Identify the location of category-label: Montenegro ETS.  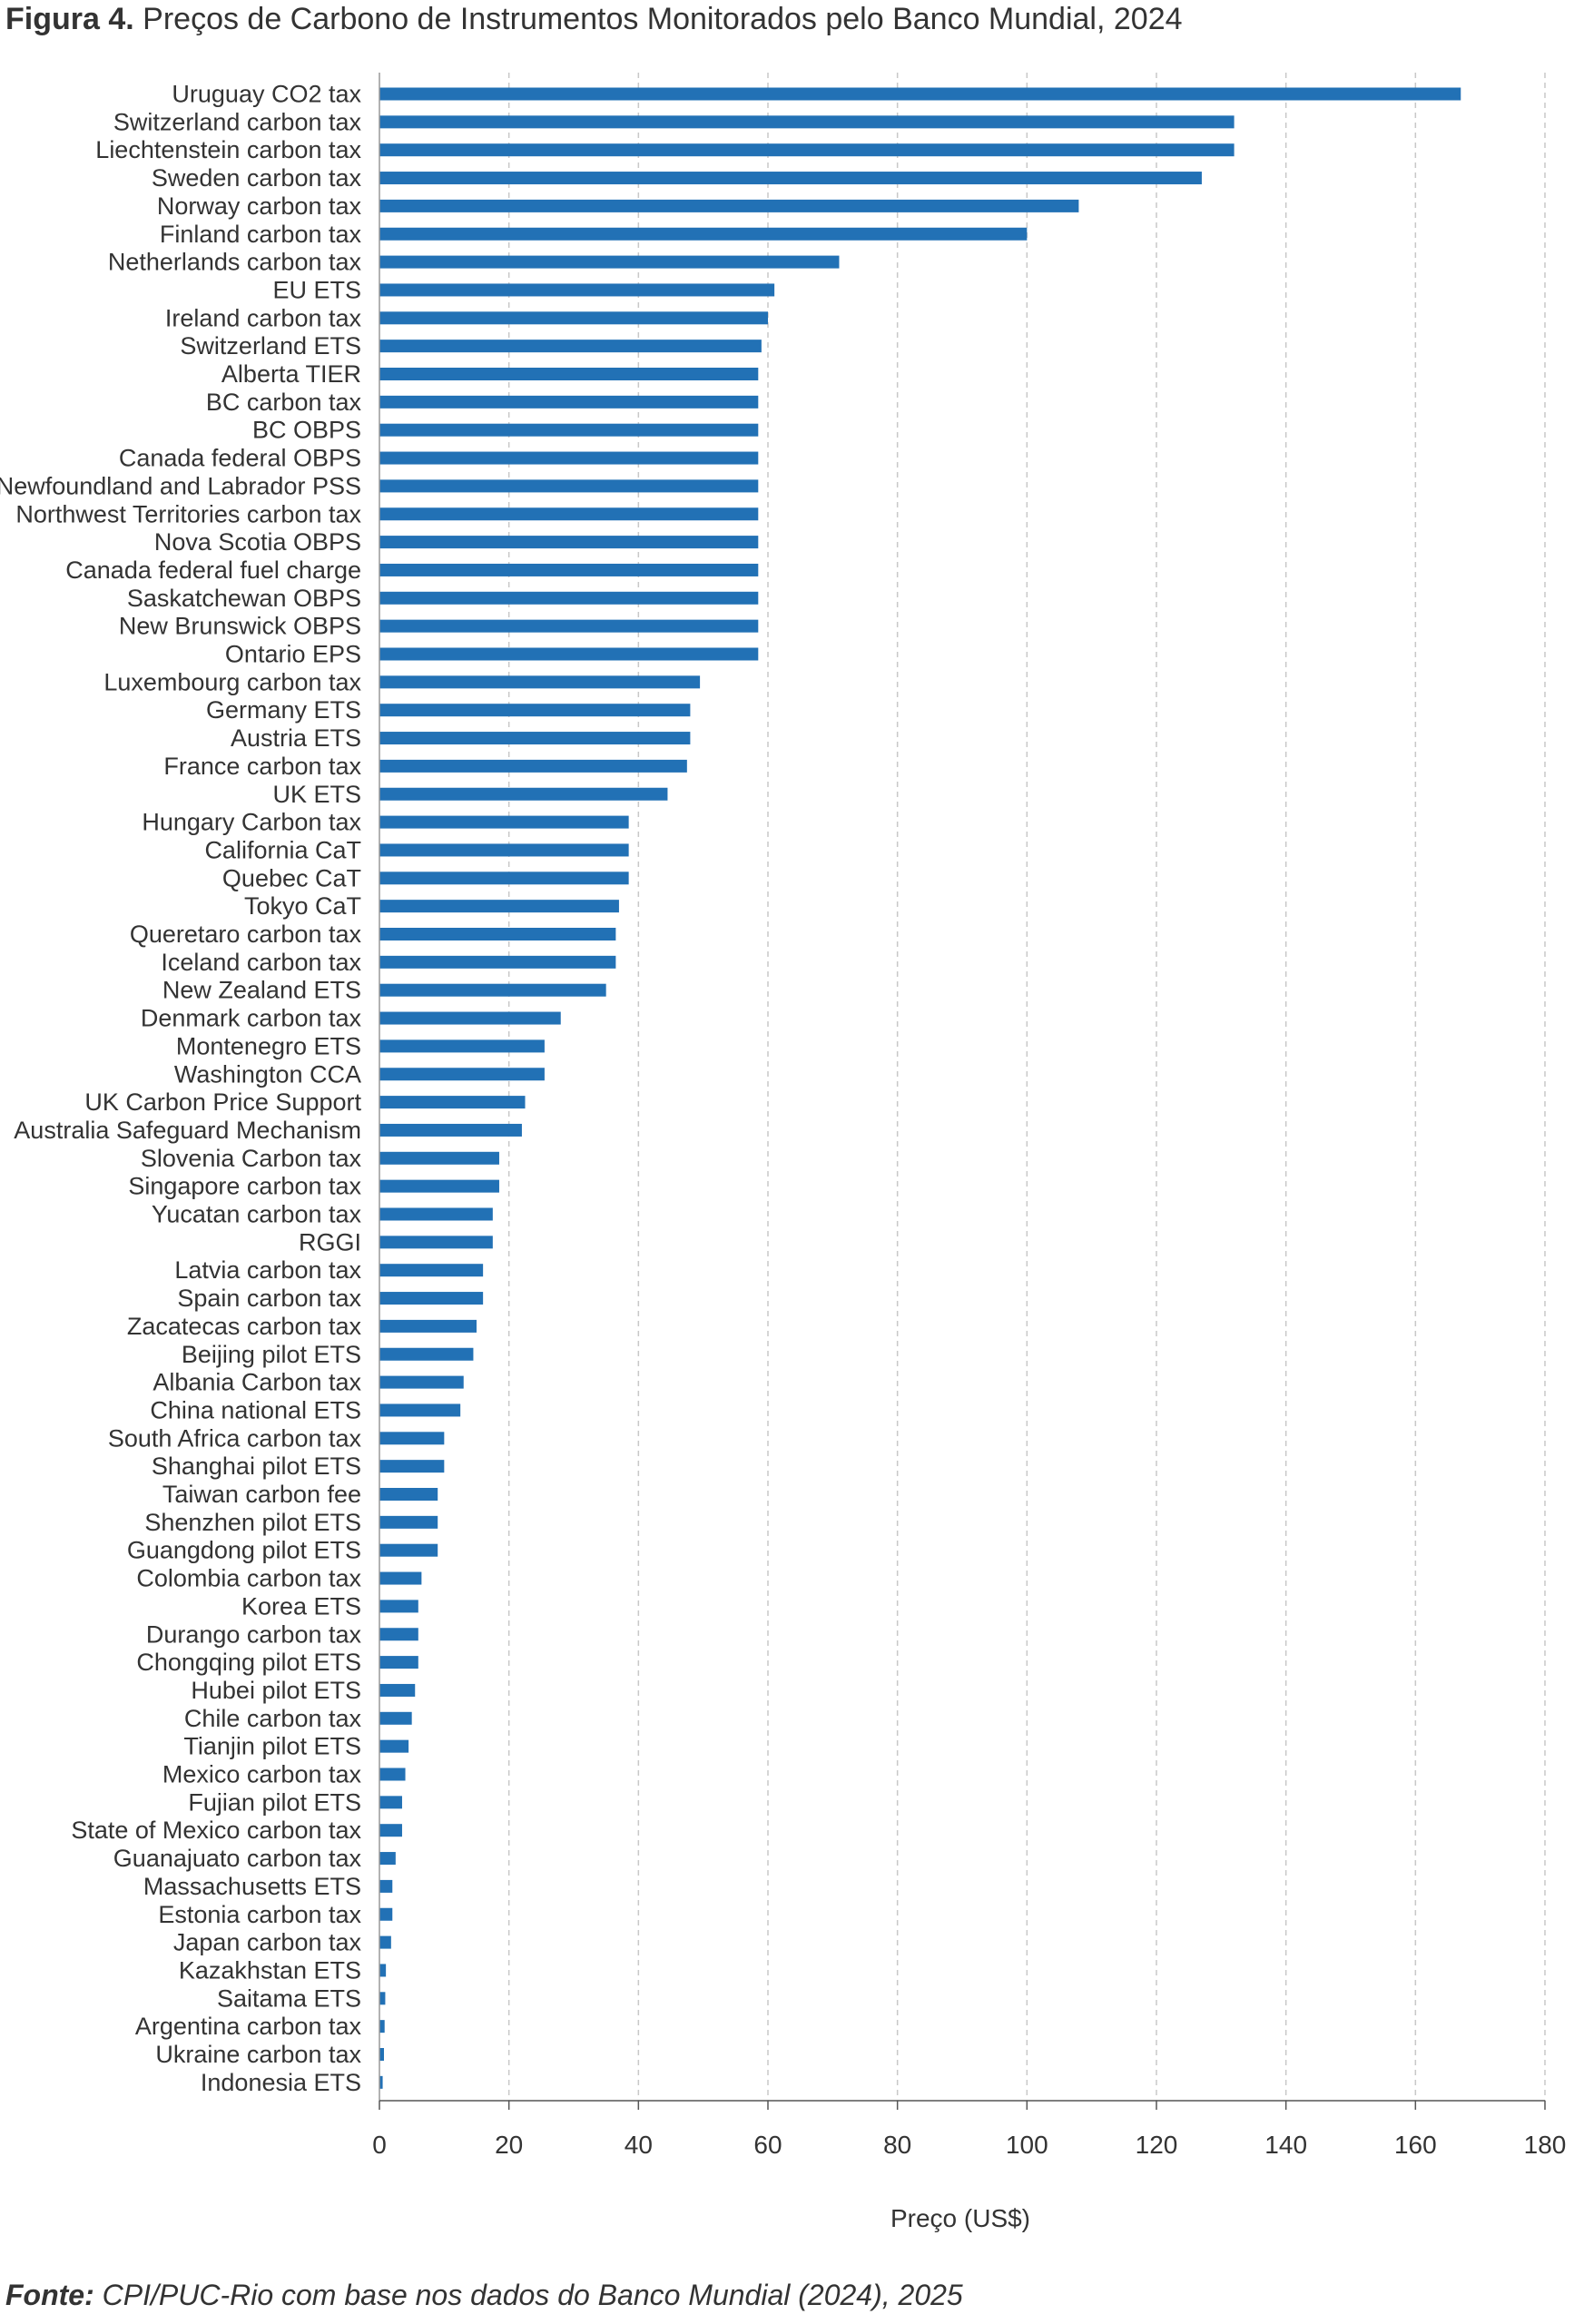
(268, 1045).